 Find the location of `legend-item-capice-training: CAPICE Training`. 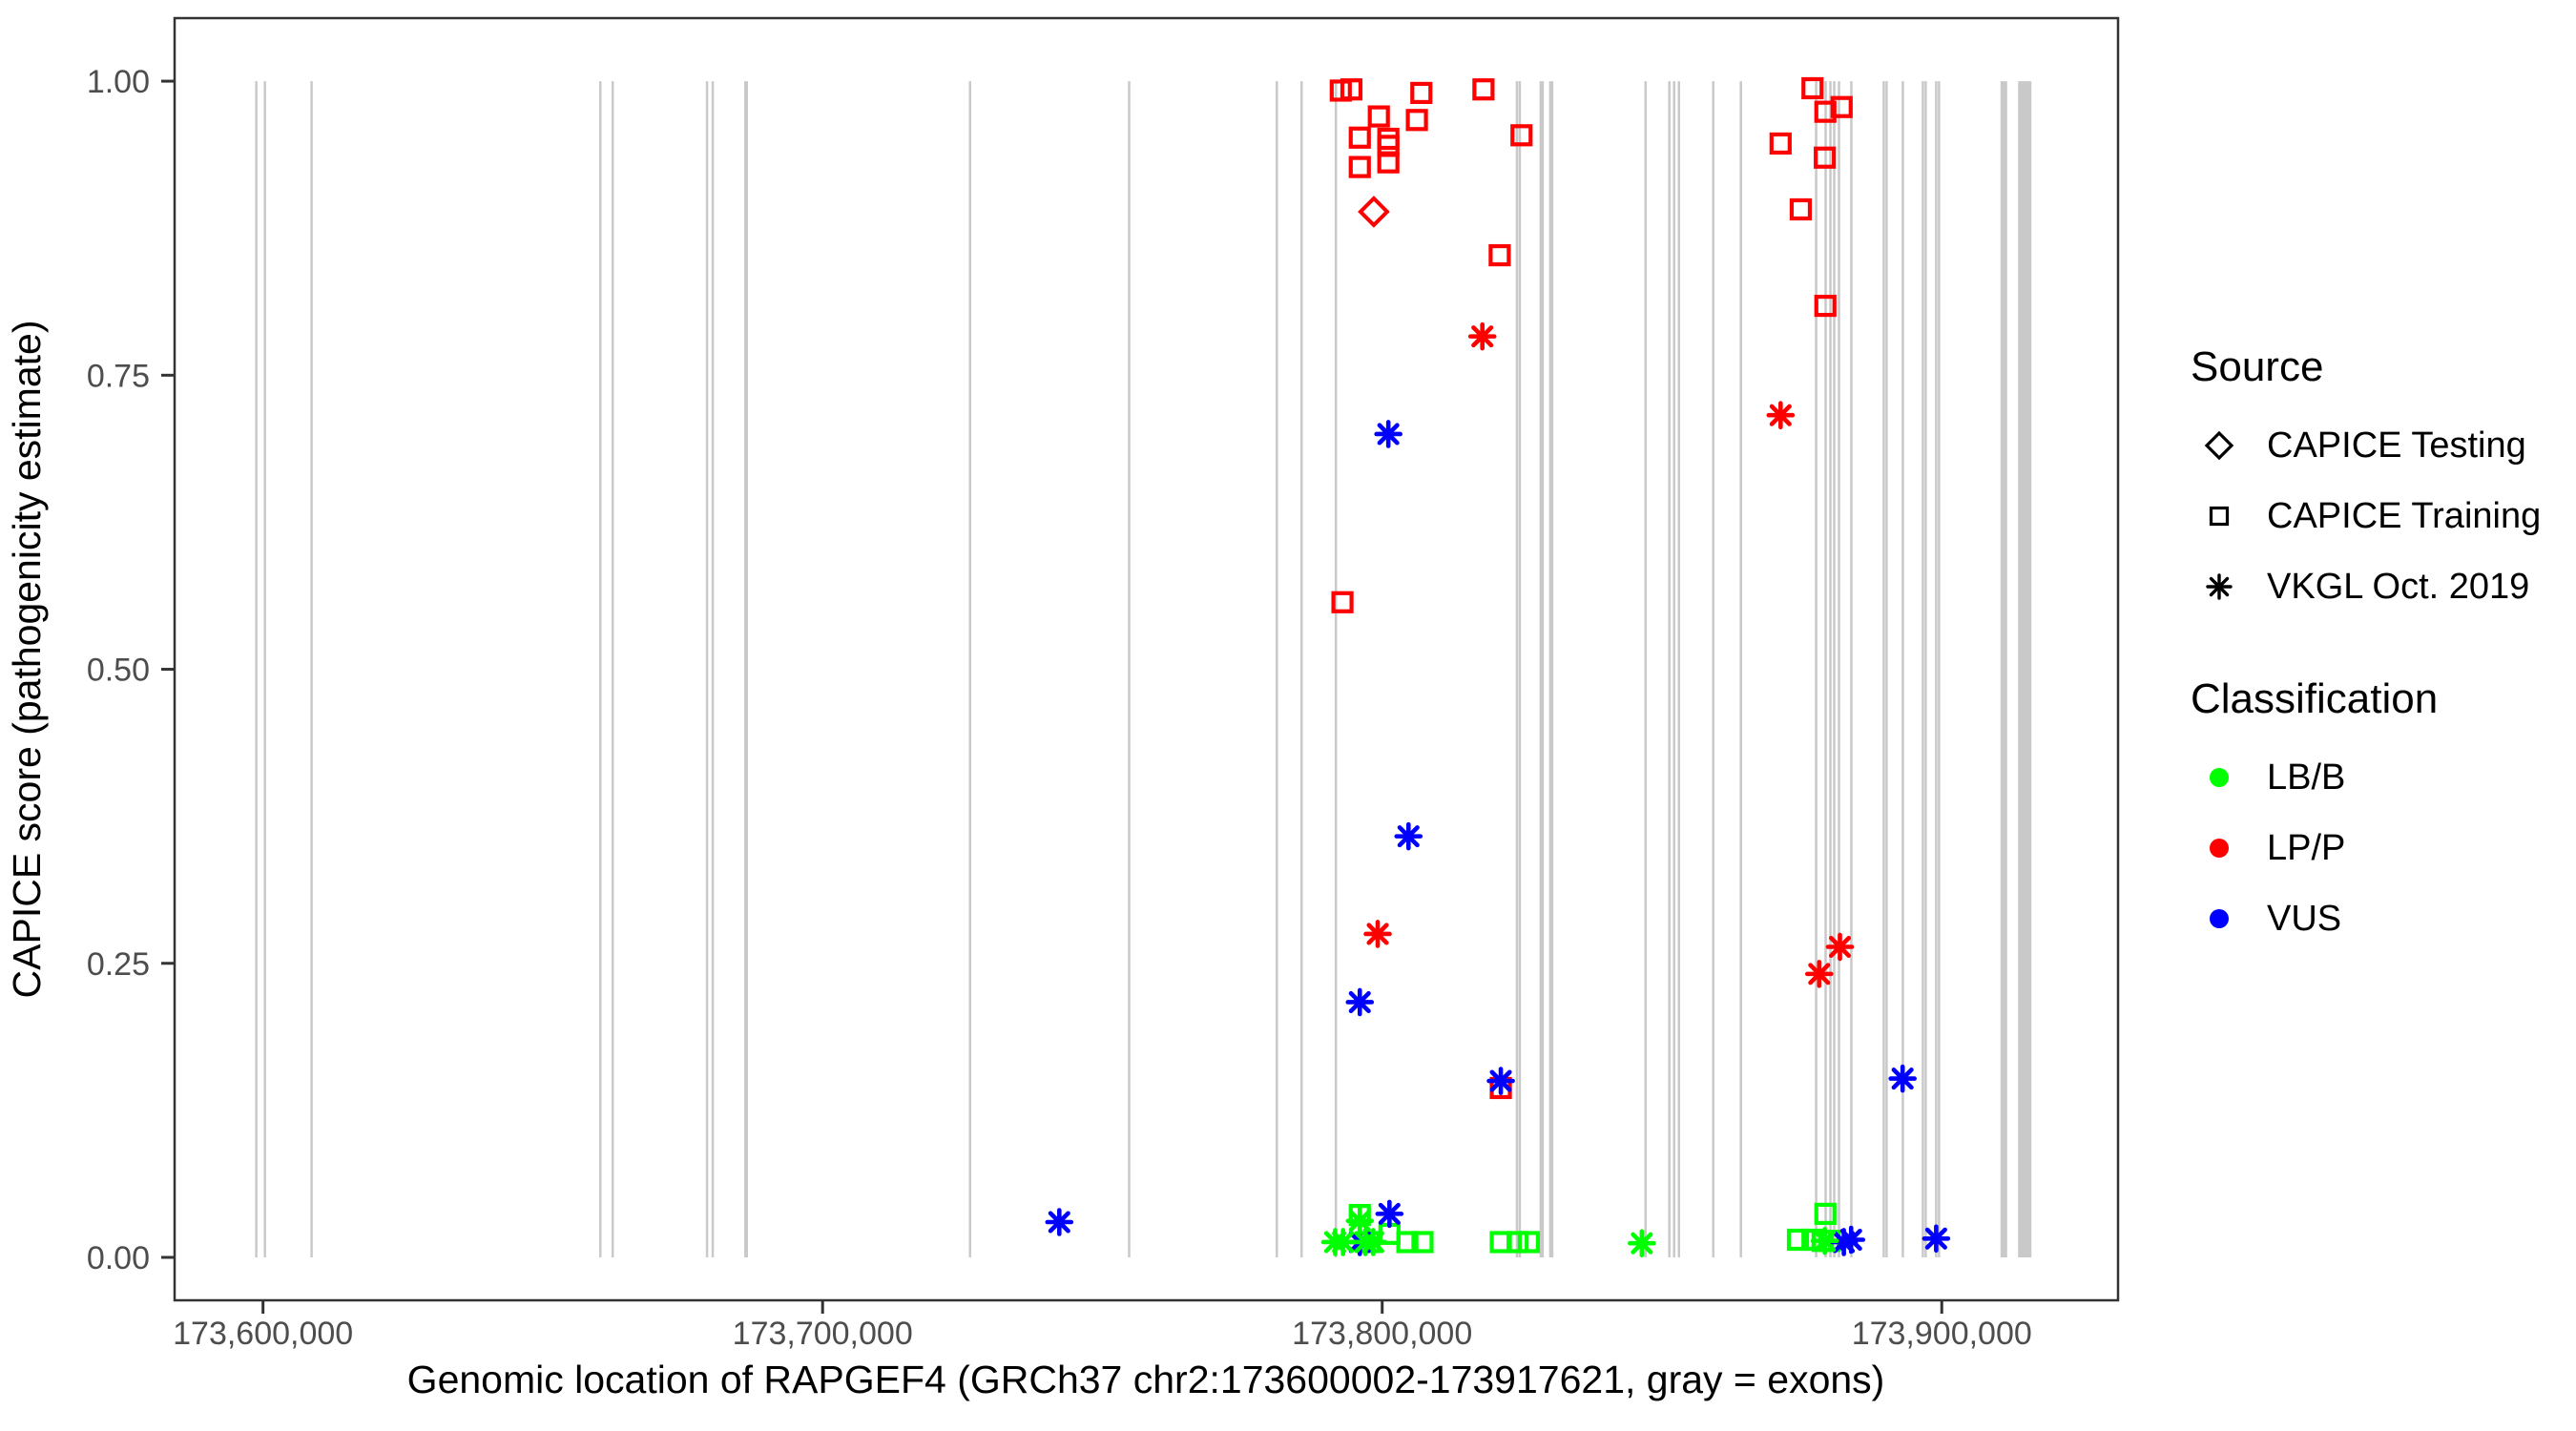

legend-item-capice-training: CAPICE Training is located at coordinates (2377, 516).